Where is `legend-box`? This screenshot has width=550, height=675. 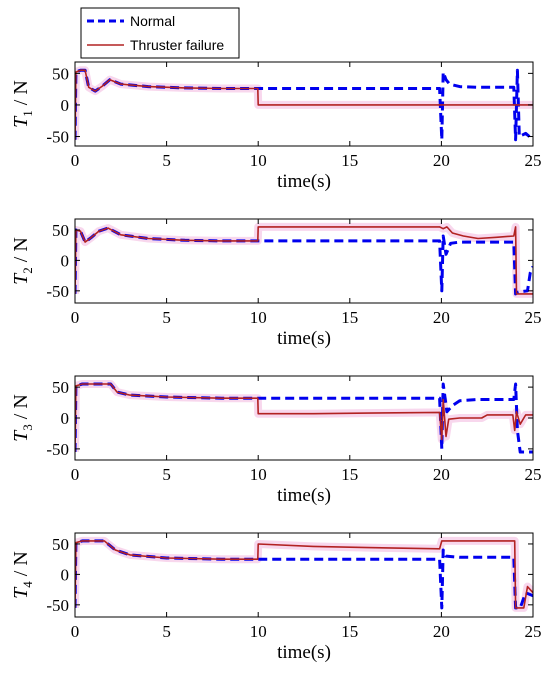
legend-box is located at coordinates (160, 33).